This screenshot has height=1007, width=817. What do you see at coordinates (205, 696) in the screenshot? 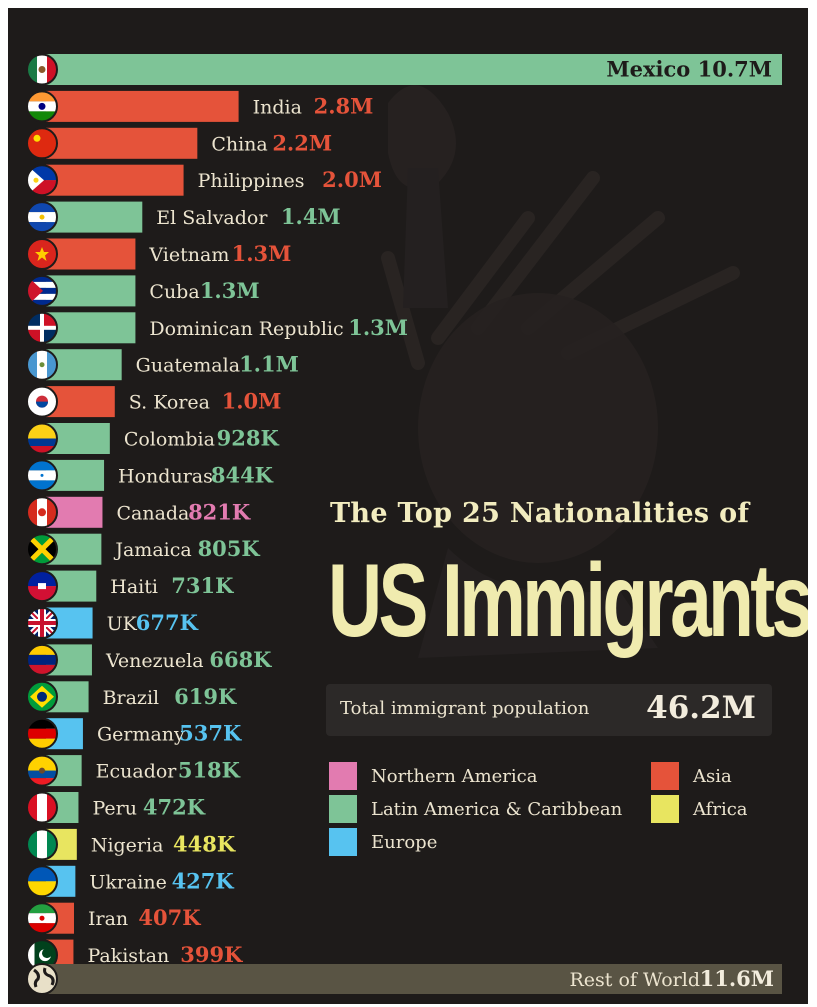
I see `bar-value: 619K` at bounding box center [205, 696].